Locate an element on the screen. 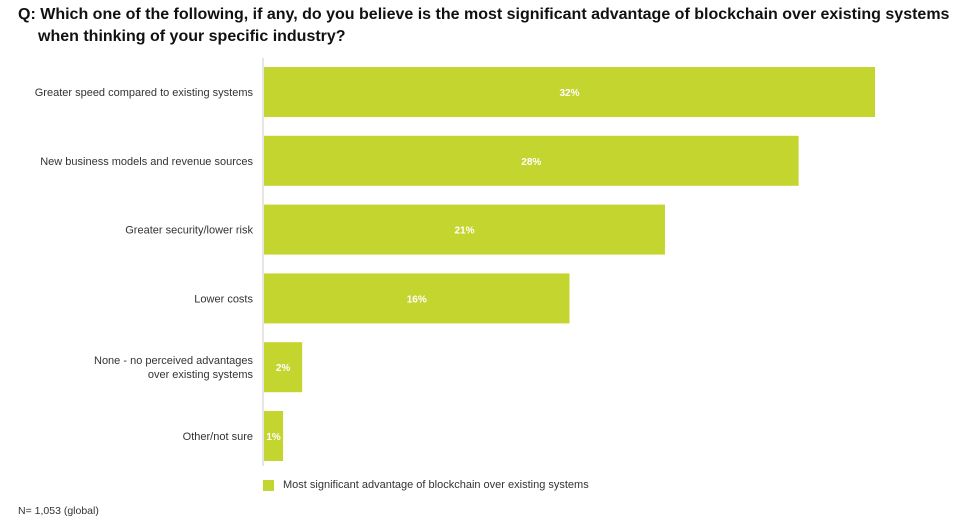  sample-size-note: N= 1,053 (global) is located at coordinates (58, 511).